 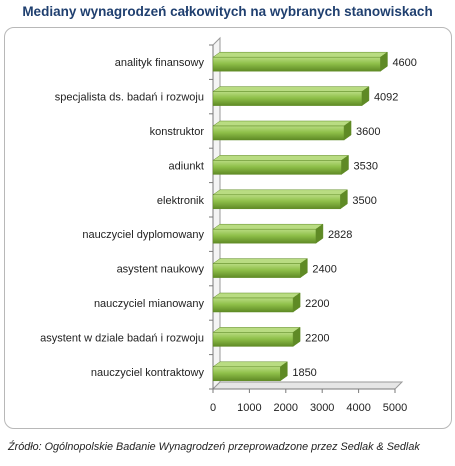 I want to click on category-label: konstruktor, so click(x=177, y=132).